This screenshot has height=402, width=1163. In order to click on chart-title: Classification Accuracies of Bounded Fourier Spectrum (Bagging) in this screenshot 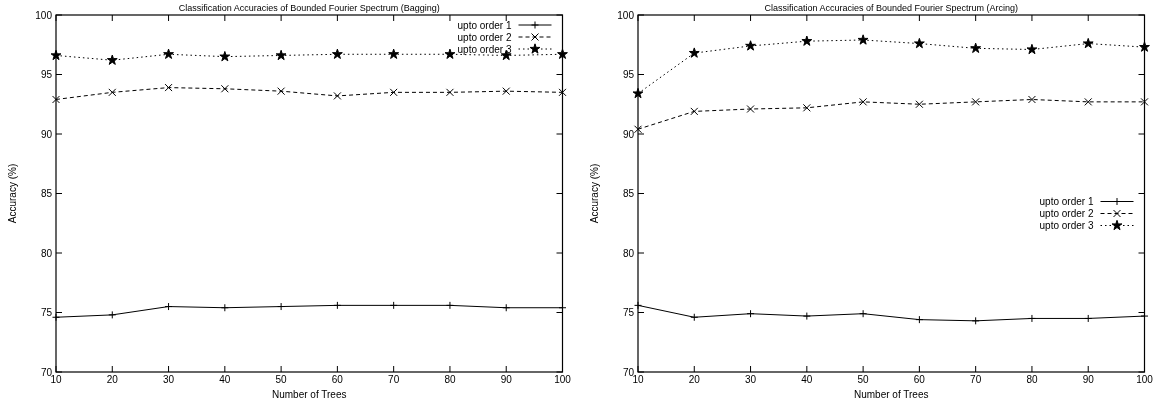, I will do `click(309, 8)`.